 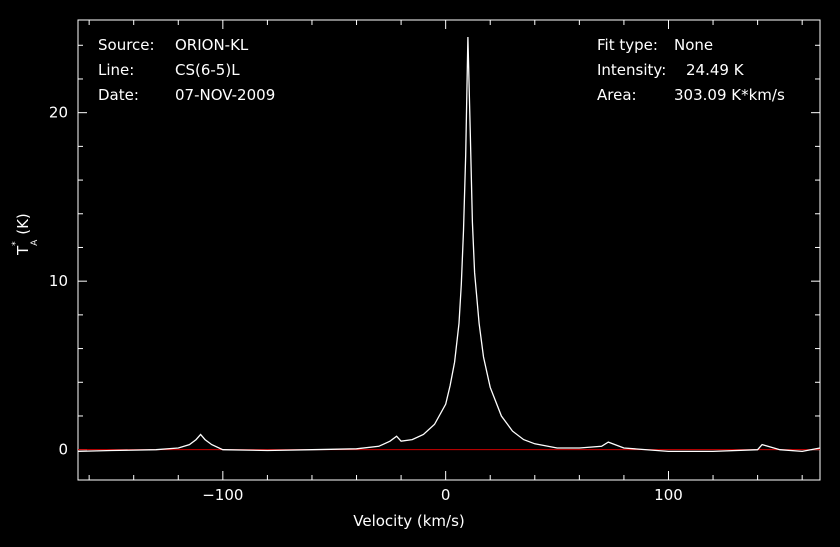 What do you see at coordinates (632, 70) in the screenshot?
I see `intensity-key: Intensity:` at bounding box center [632, 70].